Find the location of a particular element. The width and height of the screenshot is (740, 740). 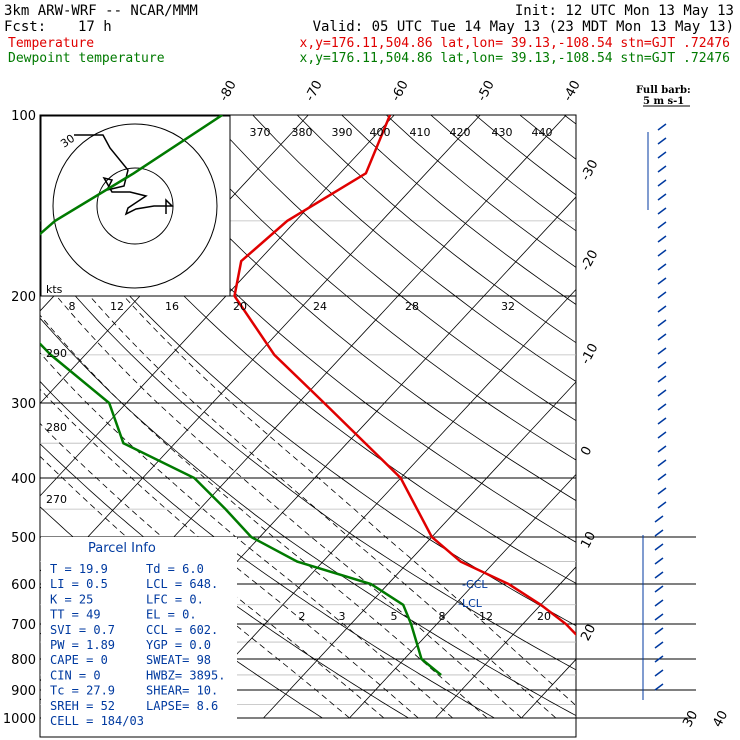

pressure-label-900: 900 is located at coordinates (23, 691).